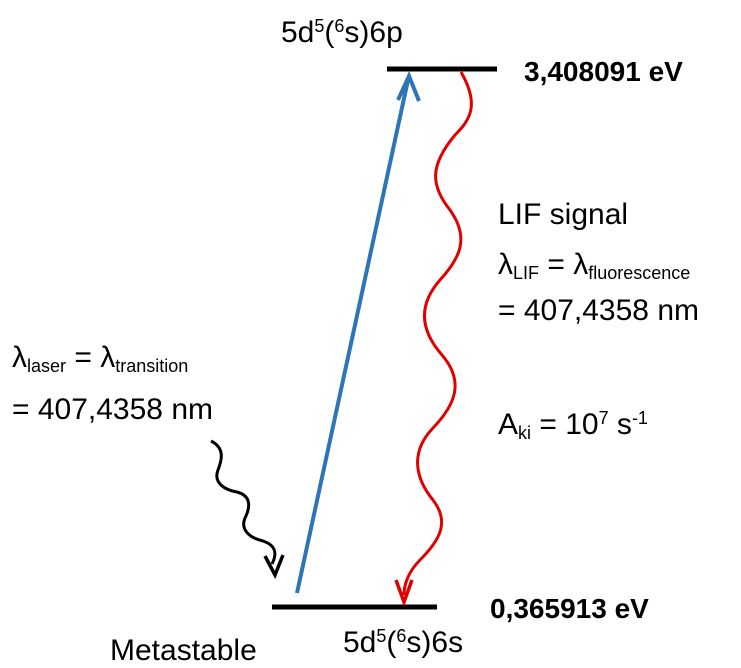 This screenshot has height=668, width=741. I want to click on fluorescence-wave, so click(437, 333).